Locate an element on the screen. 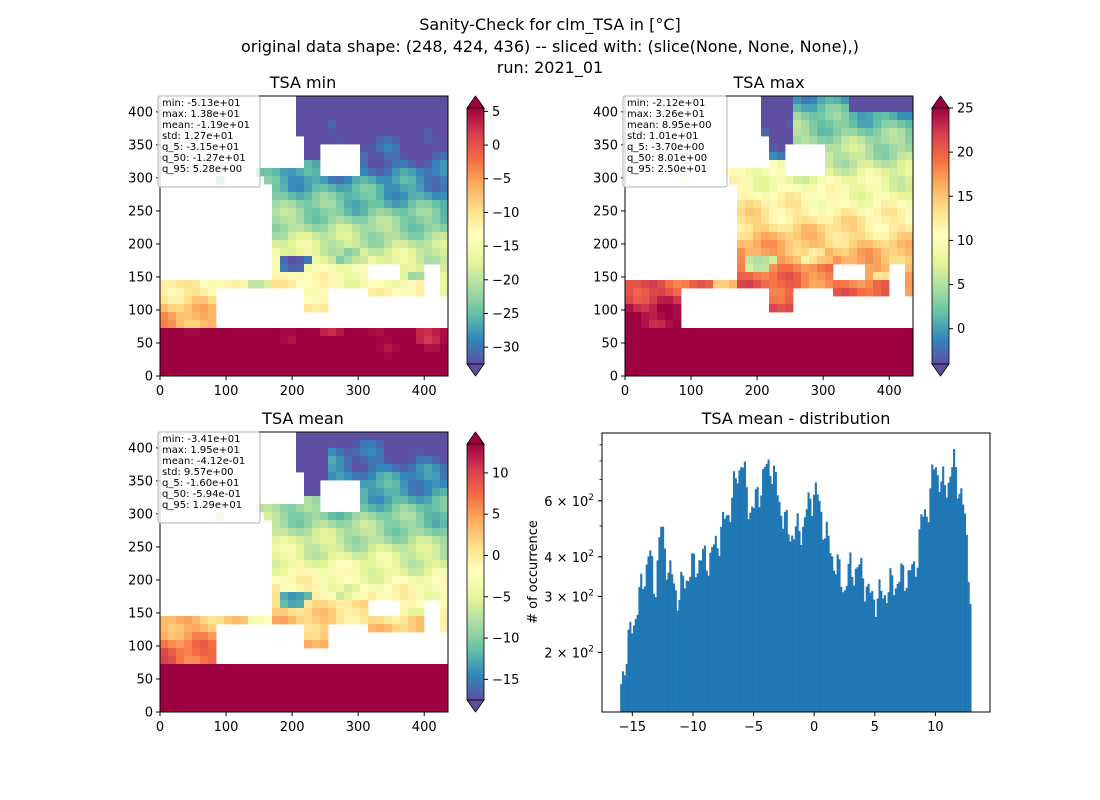 The image size is (1100, 800). y-tick-label: 0 is located at coordinates (149, 713).